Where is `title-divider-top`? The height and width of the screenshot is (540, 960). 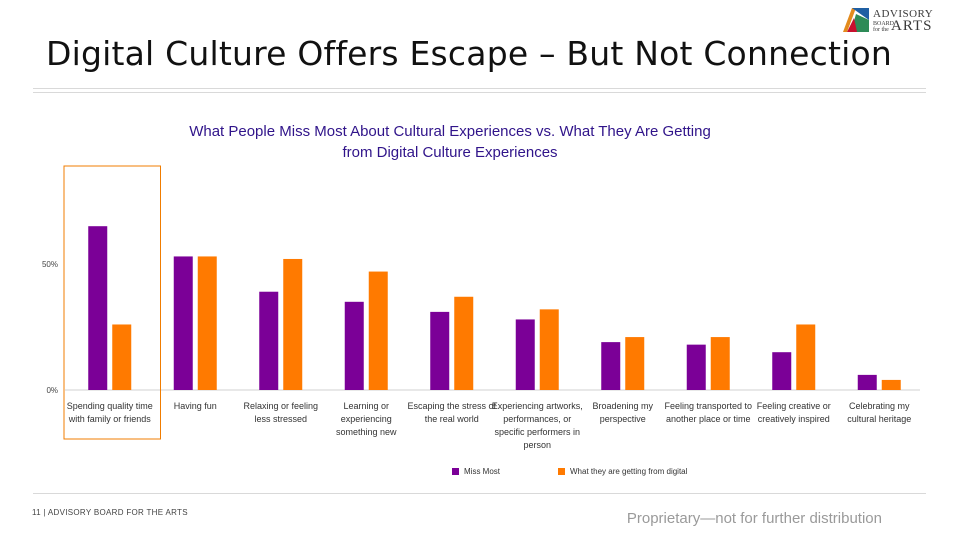
title-divider-top is located at coordinates (479, 88).